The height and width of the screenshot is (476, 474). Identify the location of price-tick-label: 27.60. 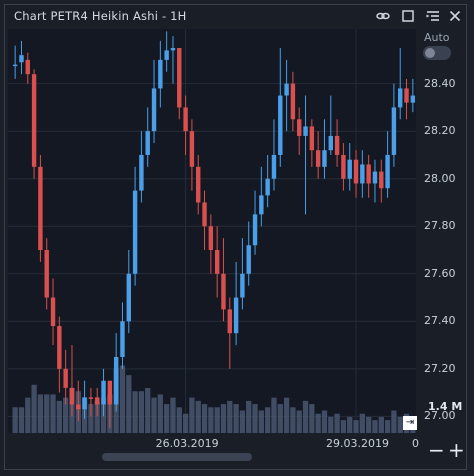
(440, 273).